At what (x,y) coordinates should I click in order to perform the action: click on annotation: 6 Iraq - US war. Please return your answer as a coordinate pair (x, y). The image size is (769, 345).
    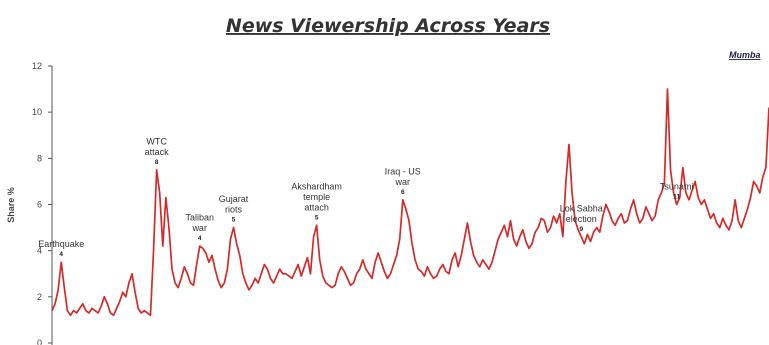
    Looking at the image, I should click on (403, 181).